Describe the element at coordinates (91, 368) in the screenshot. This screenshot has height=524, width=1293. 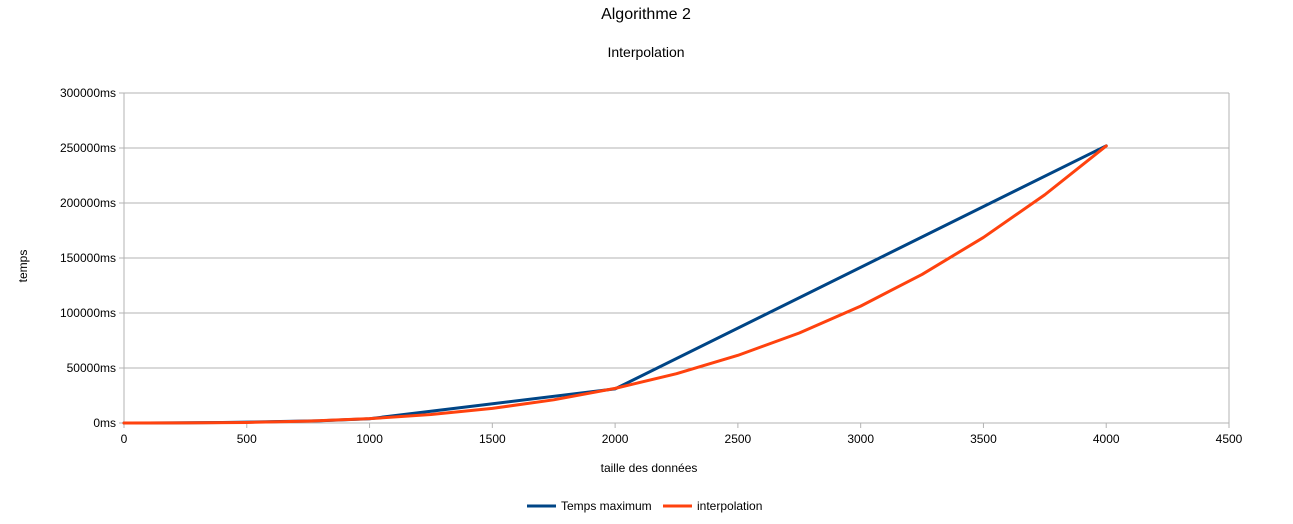
I see `y-tick-label: 50000ms` at that location.